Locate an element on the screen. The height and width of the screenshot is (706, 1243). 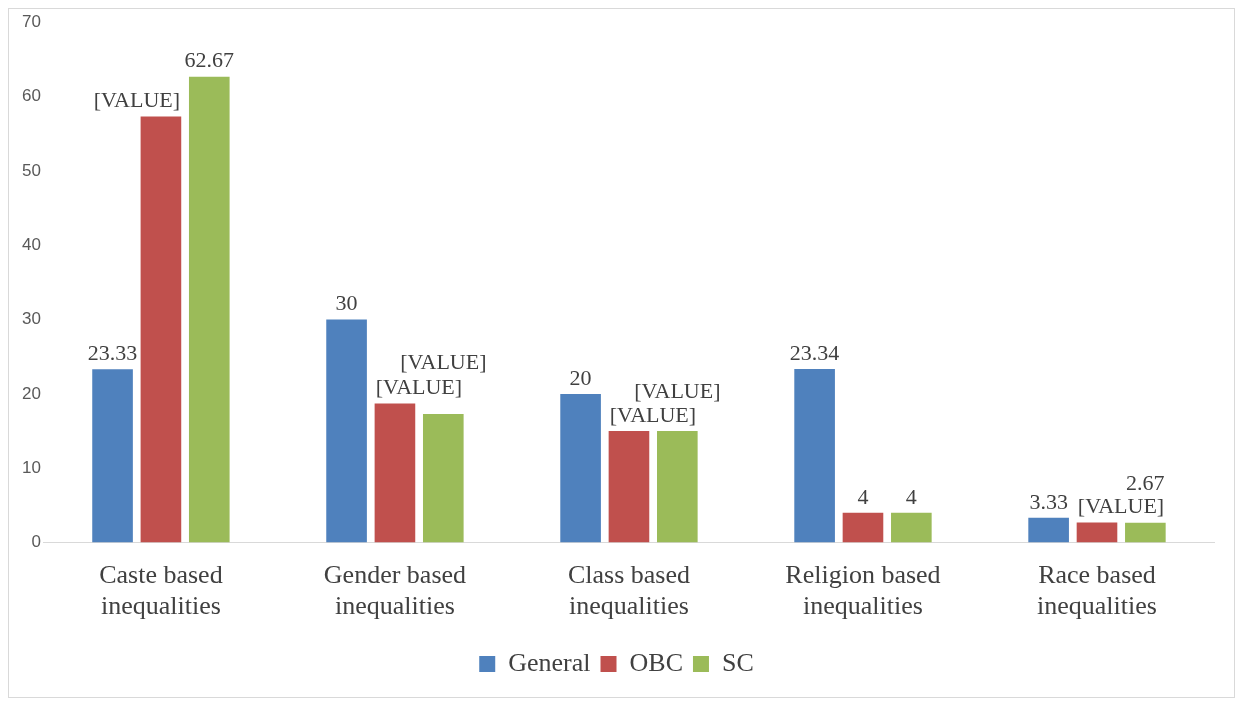
data-label: 62.67 is located at coordinates (209, 60).